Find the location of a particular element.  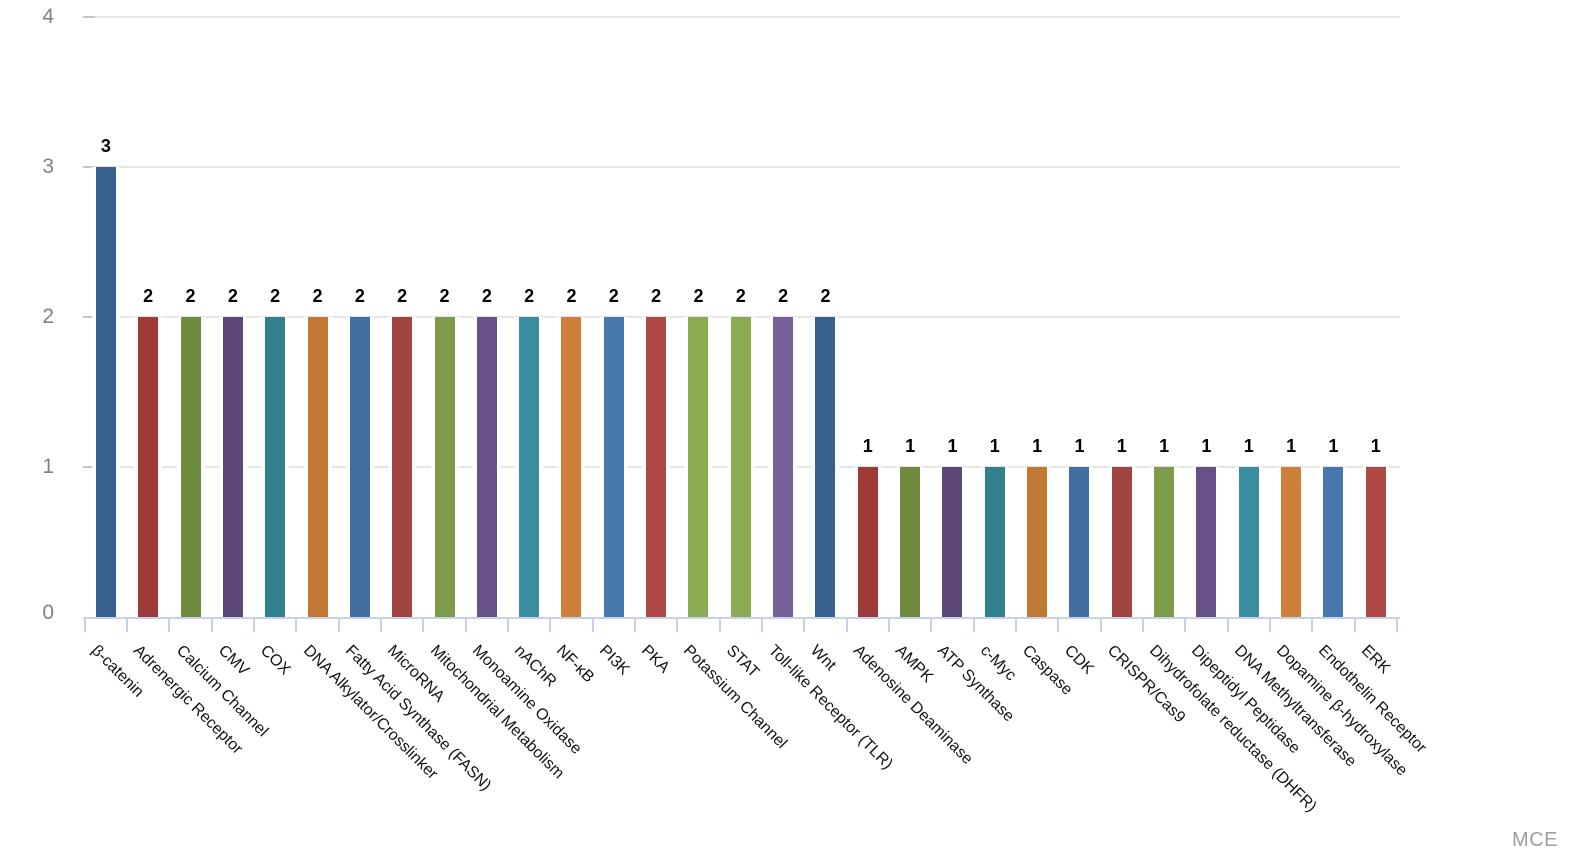

bar-pi3k is located at coordinates (613, 467).